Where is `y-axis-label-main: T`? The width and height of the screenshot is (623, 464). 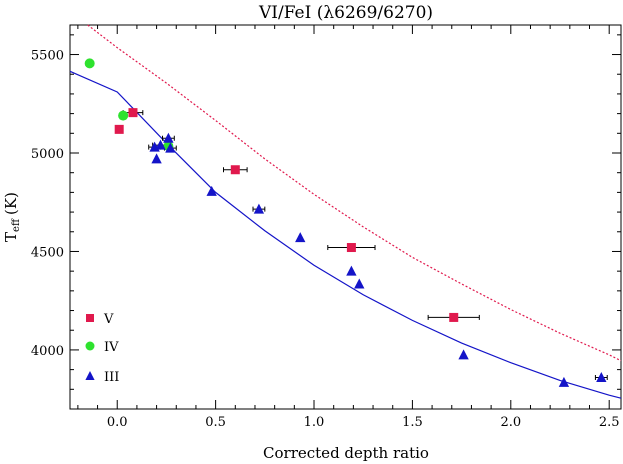 y-axis-label-main: T is located at coordinates (11, 237).